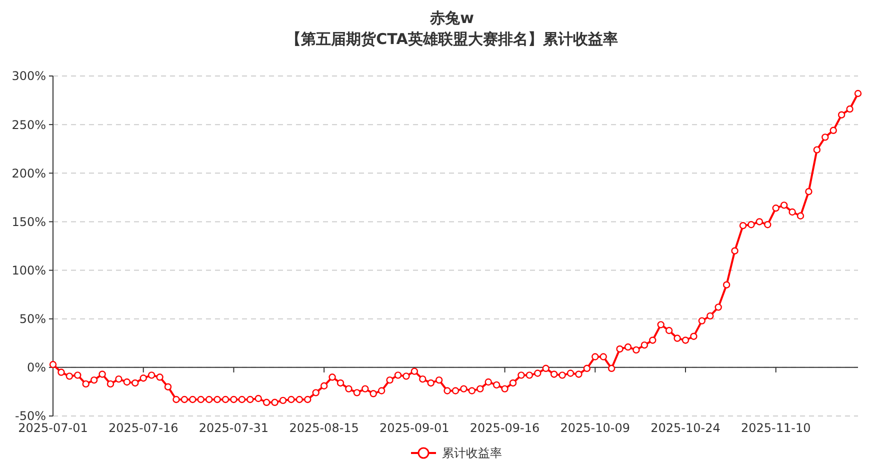  Describe the element at coordinates (505, 428) in the screenshot. I see `x-tick-label: 2025-09-16` at that location.